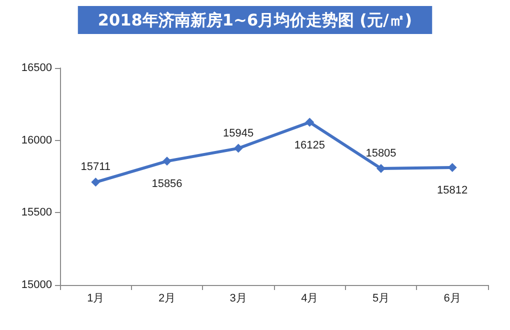  Describe the element at coordinates (95, 167) in the screenshot. I see `data-label: 15711` at that location.